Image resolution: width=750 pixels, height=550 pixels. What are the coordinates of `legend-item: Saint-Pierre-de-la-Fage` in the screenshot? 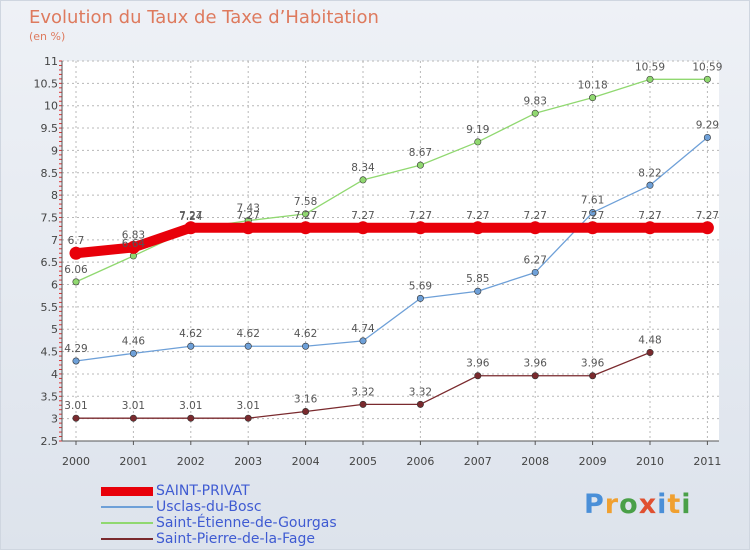 It's located at (251, 539).